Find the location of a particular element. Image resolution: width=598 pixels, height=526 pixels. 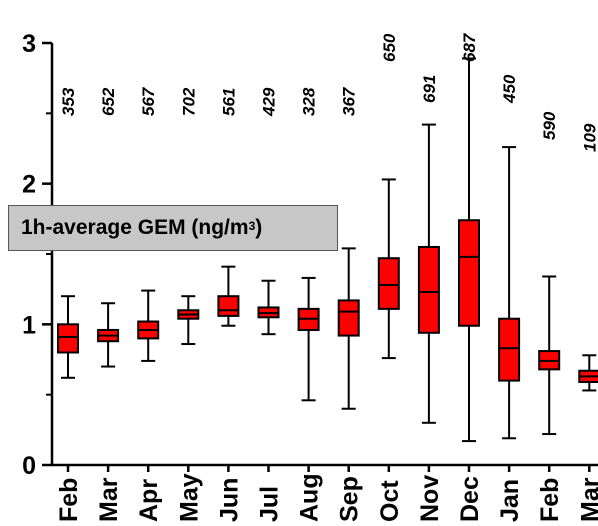

y-tick-label: 3 is located at coordinates (29, 44).